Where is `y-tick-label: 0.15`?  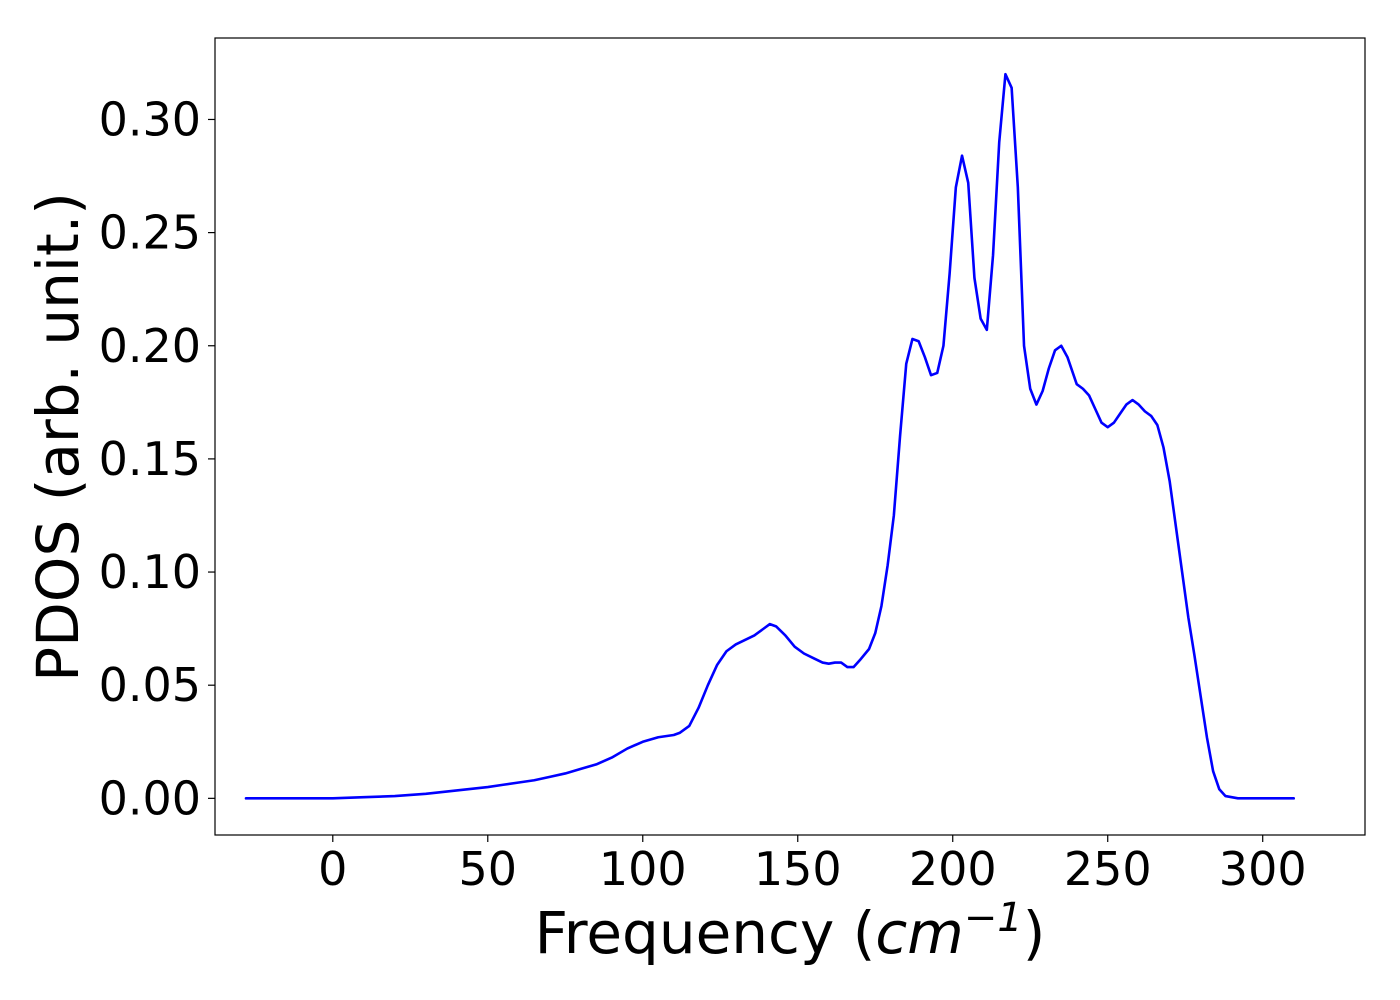
y-tick-label: 0.15 is located at coordinates (150, 459).